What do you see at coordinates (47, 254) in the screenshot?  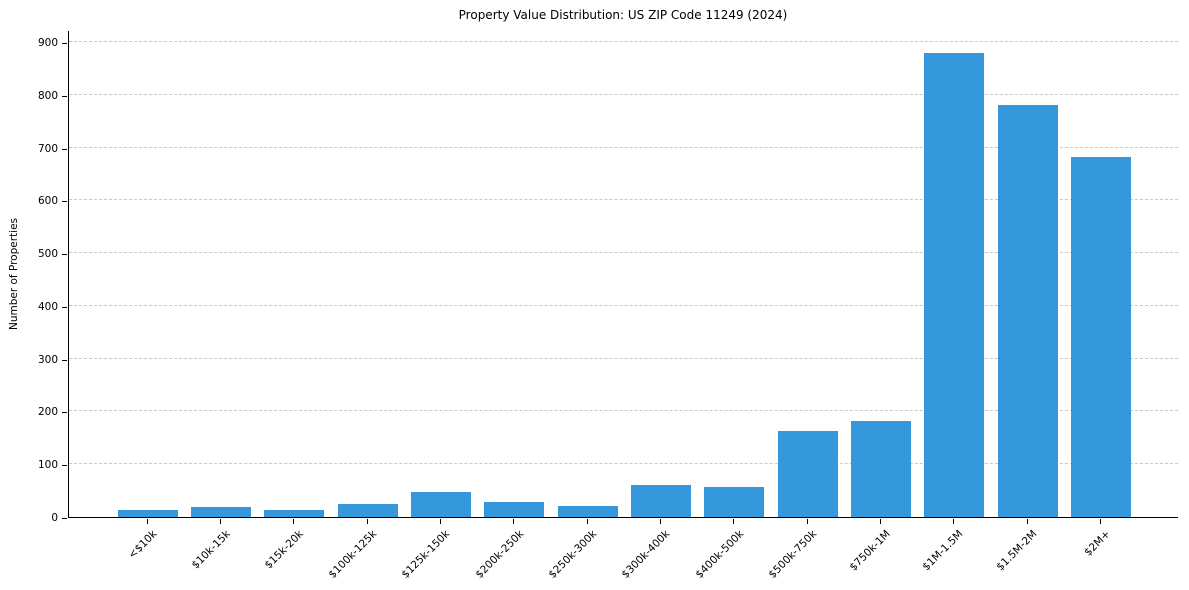 I see `y-tick-label: 500` at bounding box center [47, 254].